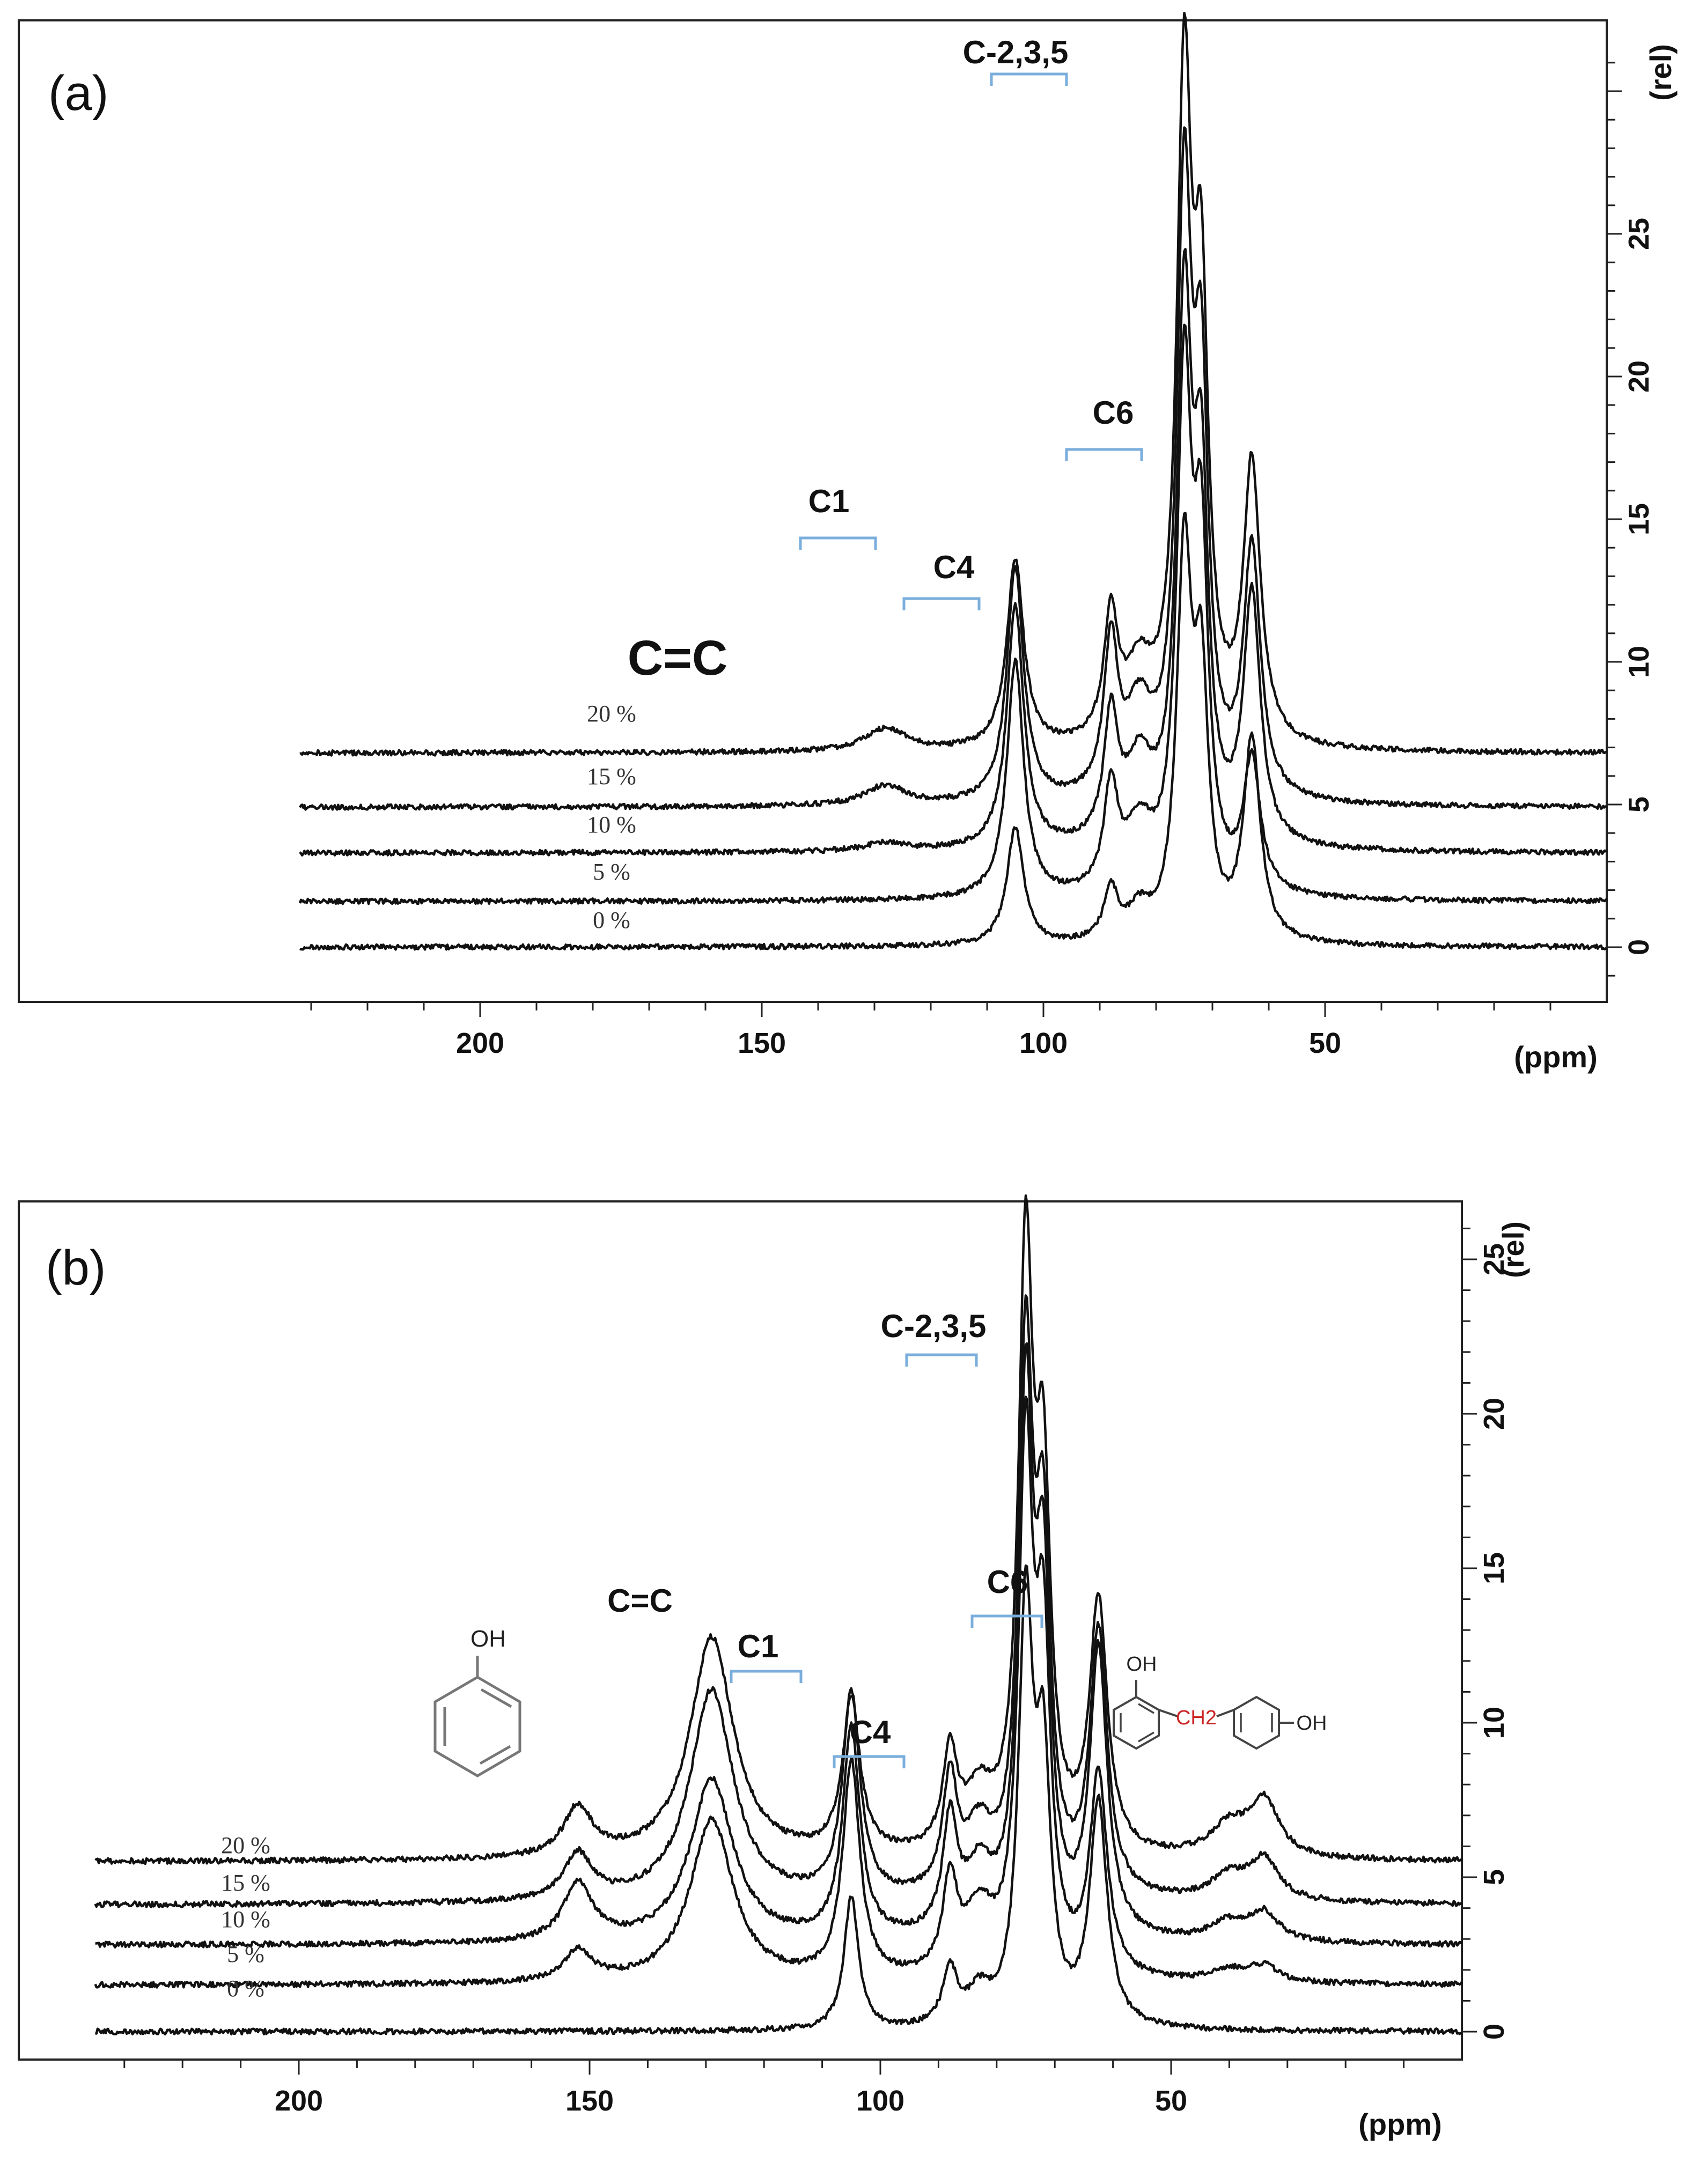 The height and width of the screenshot is (2184, 1699). What do you see at coordinates (488, 1639) in the screenshot?
I see `phenol-oh-label: OH` at bounding box center [488, 1639].